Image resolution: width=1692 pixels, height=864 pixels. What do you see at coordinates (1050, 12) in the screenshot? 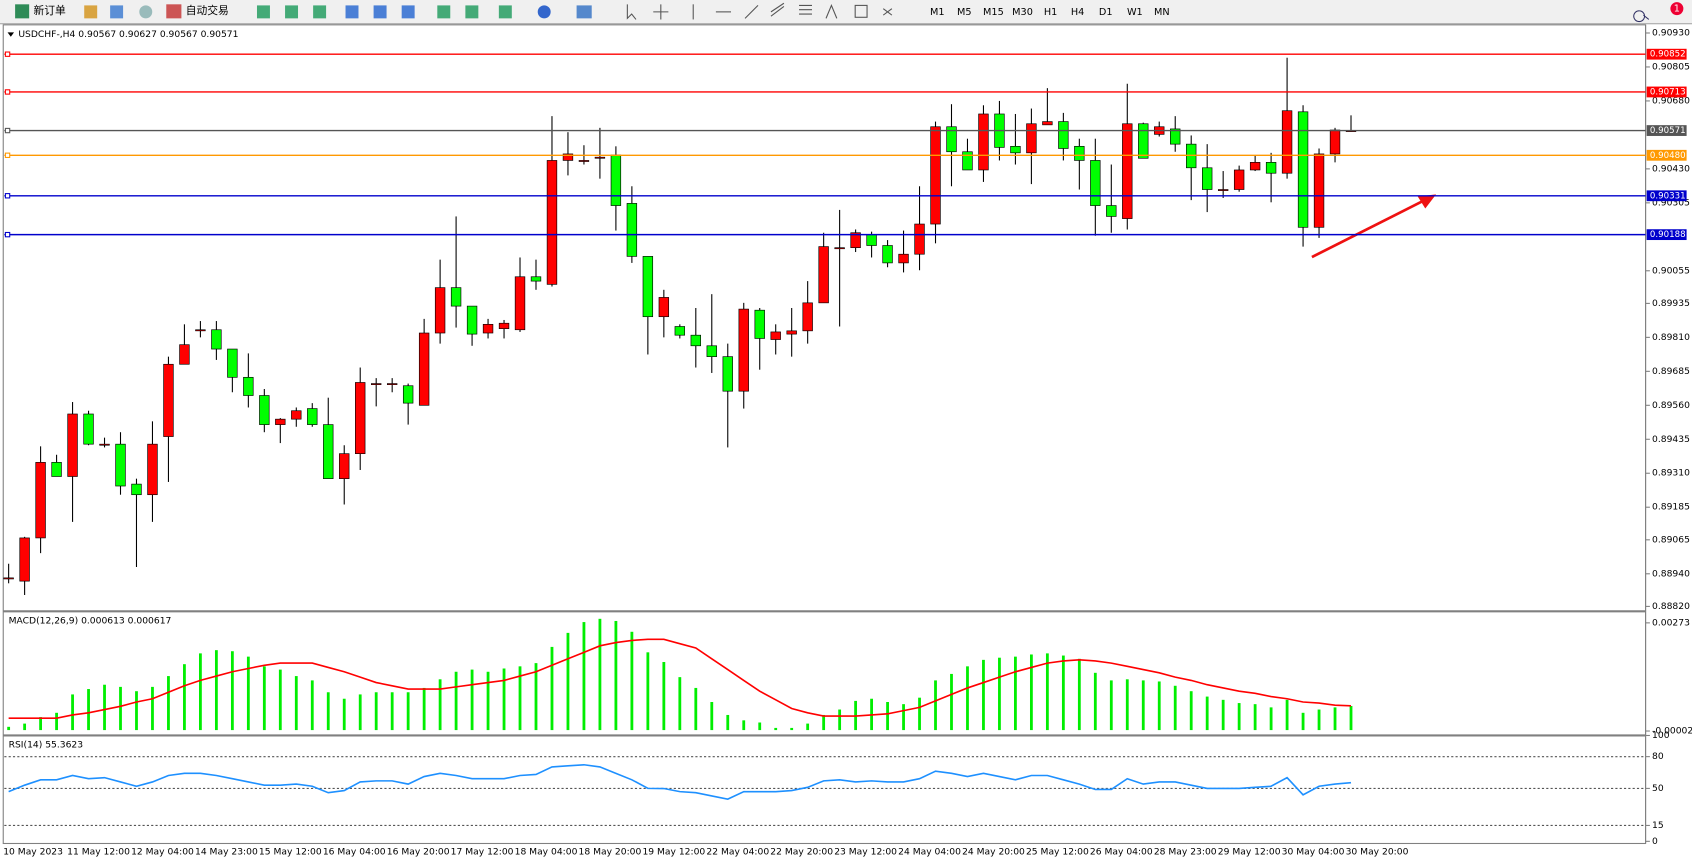
I see `timeframe-button: H1` at bounding box center [1050, 12].